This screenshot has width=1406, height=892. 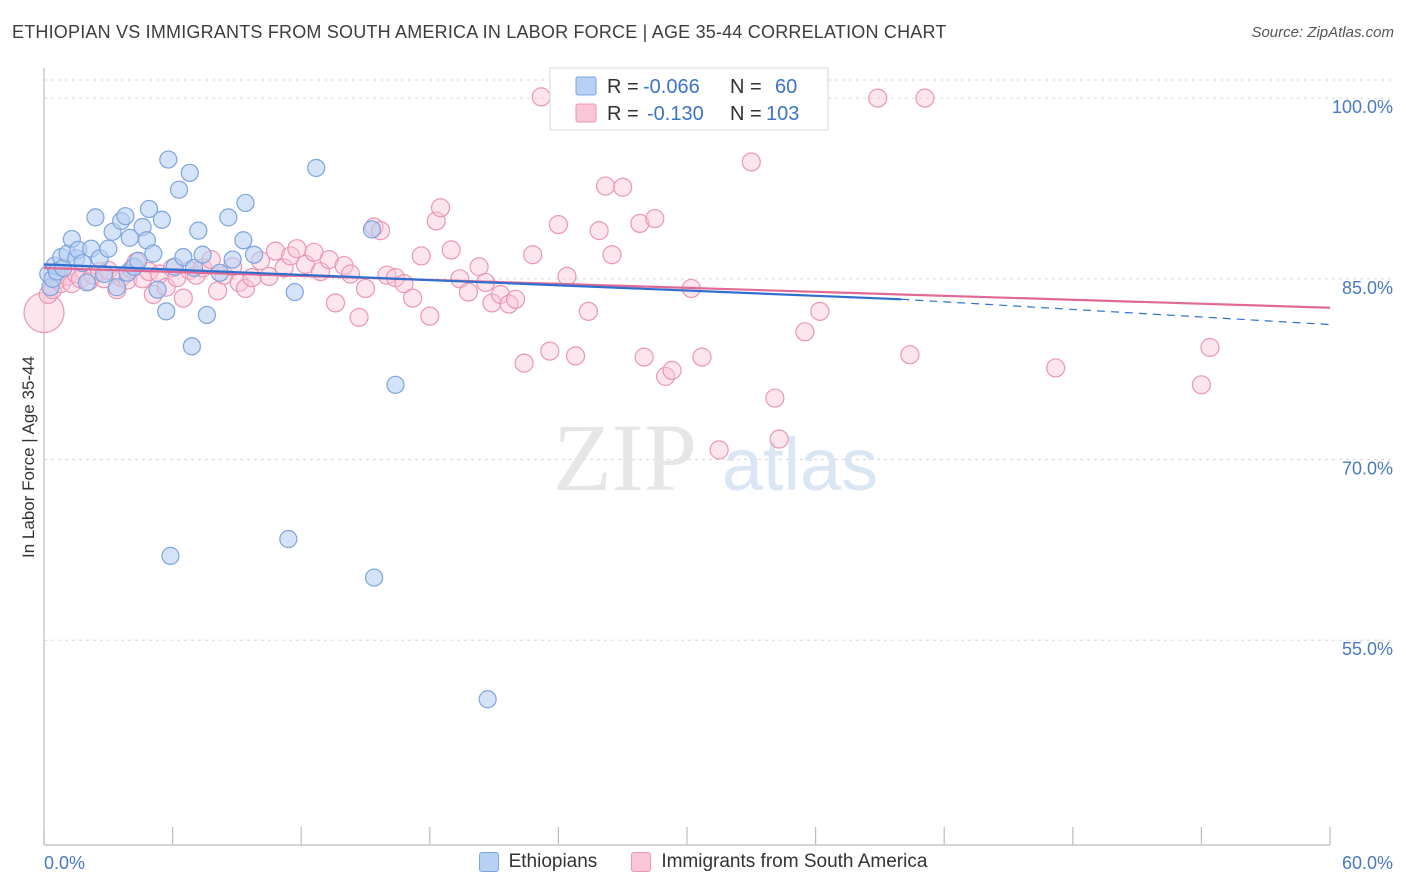 I want to click on legend-label-ethiopians: Ethiopians, so click(x=553, y=861).